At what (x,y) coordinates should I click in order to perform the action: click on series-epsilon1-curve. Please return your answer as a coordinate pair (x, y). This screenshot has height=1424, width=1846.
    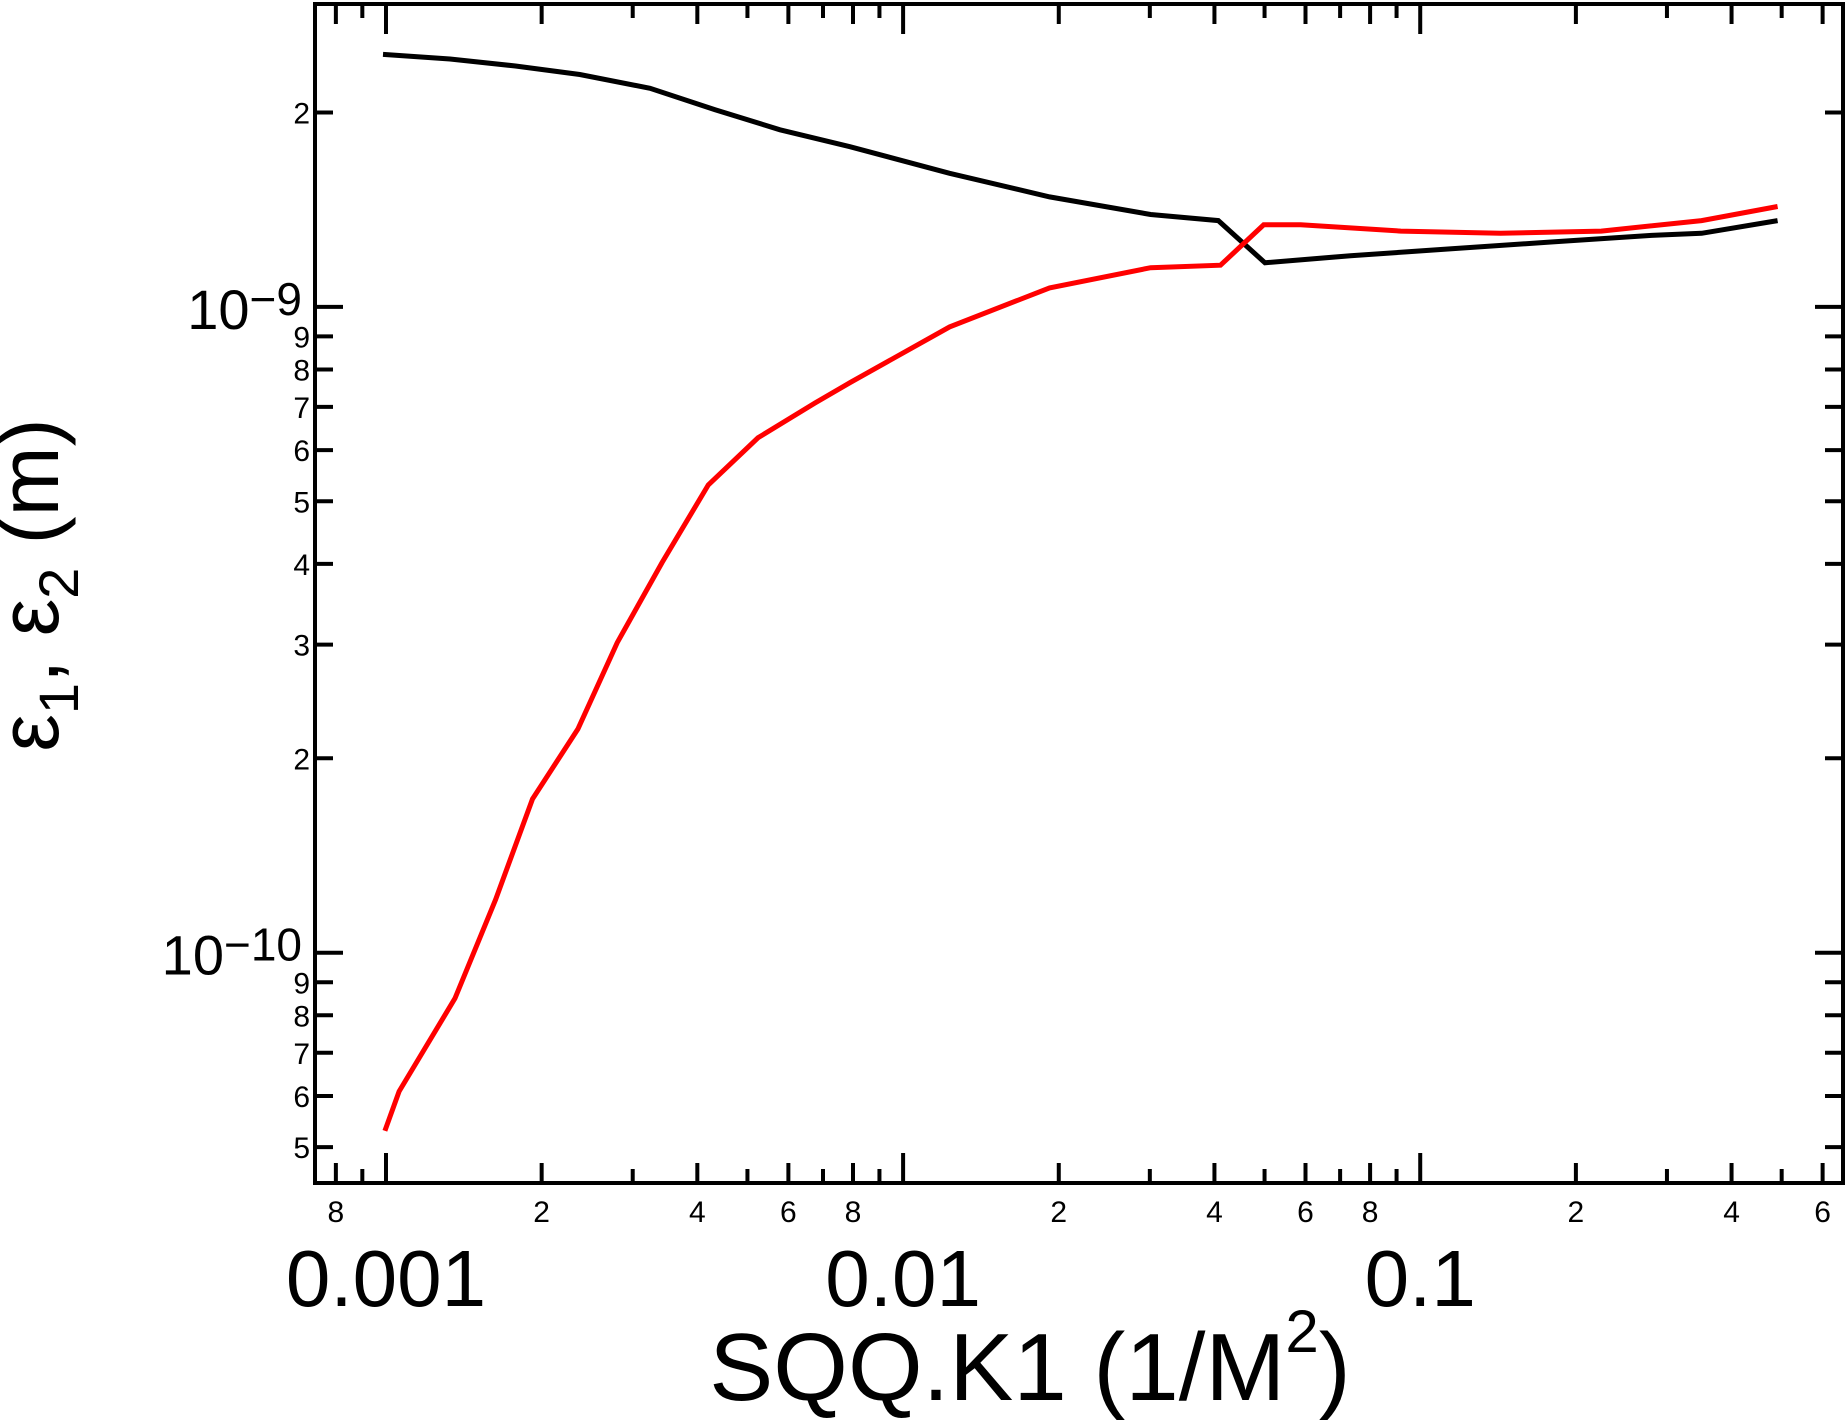
    Looking at the image, I should click on (1080, 158).